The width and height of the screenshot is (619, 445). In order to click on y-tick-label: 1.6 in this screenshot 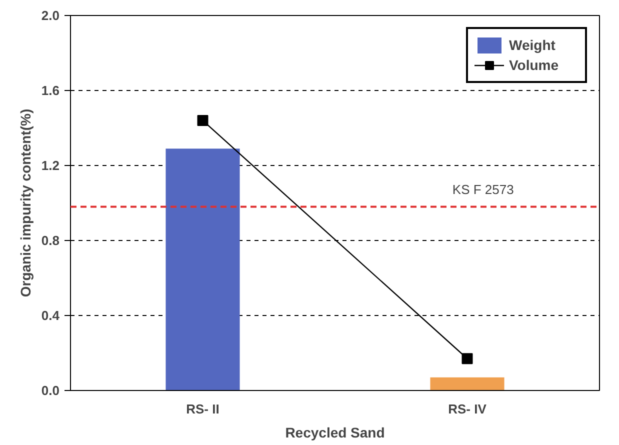, I will do `click(50, 90)`.